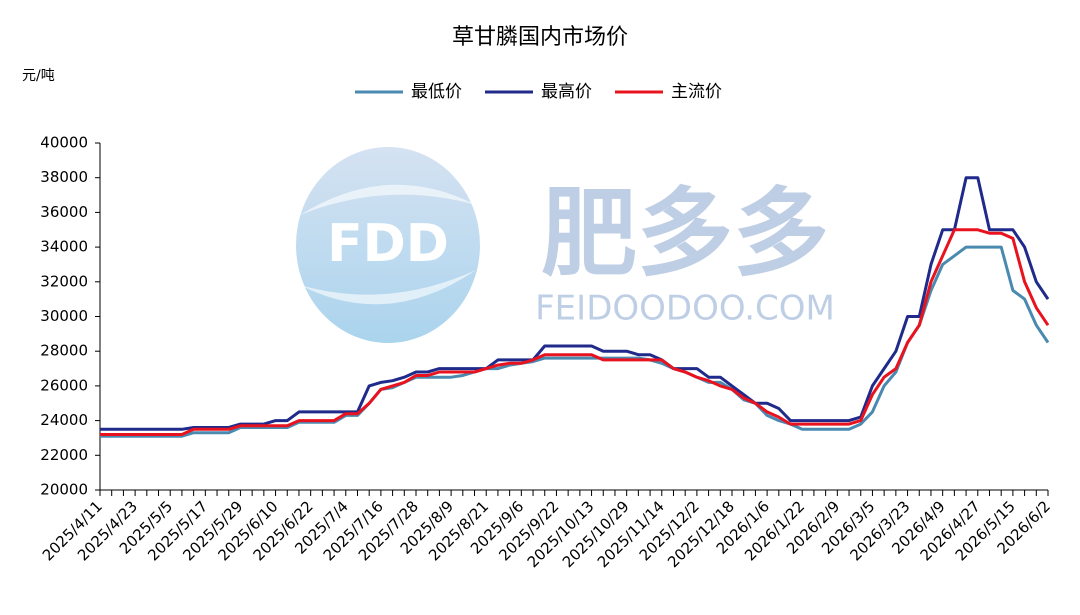  I want to click on logo-circle, so click(388, 245).